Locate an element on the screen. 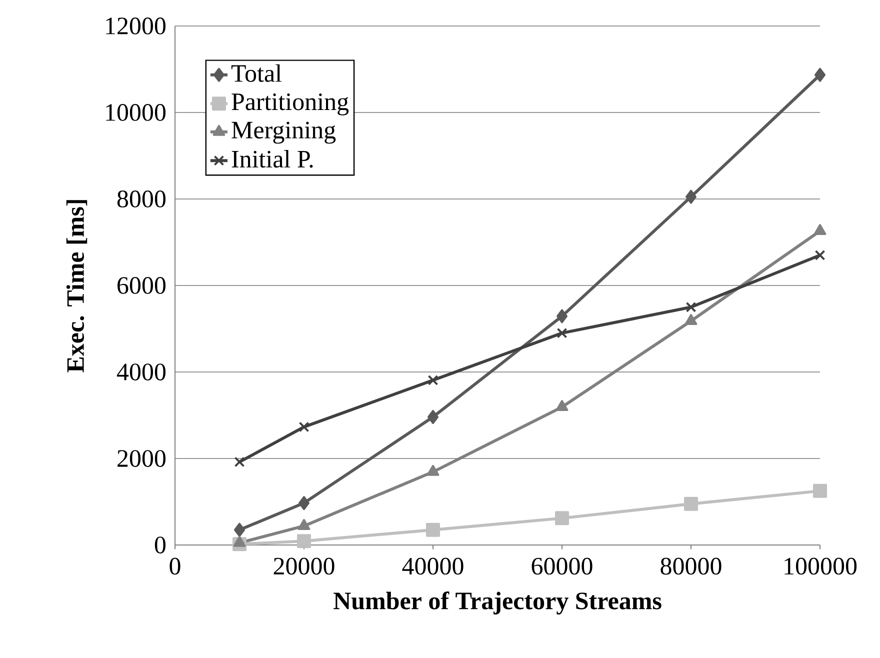  y-tick-label: 4000 is located at coordinates (141, 372).